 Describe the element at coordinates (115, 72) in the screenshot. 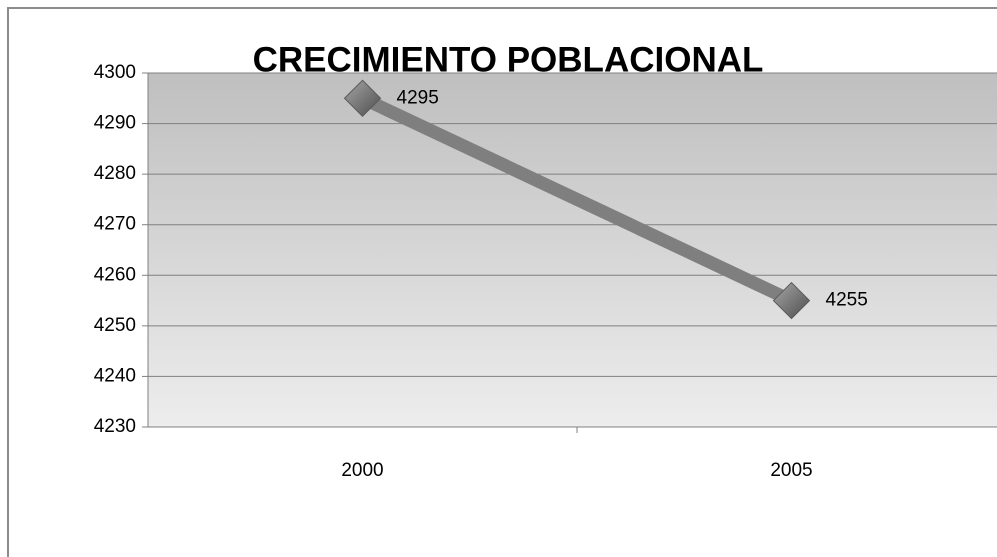

I see `y-tick-label: 4300` at that location.